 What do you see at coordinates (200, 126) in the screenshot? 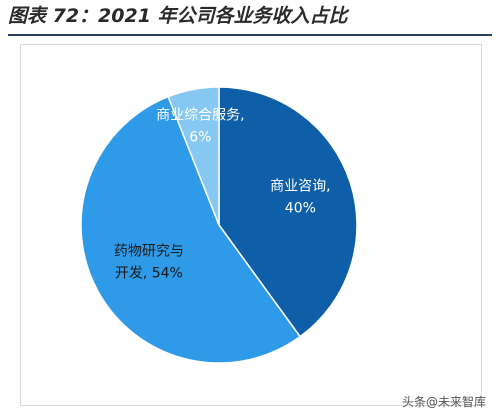
I see `pie-slice-label-2: 商业综合服务, 6%` at bounding box center [200, 126].